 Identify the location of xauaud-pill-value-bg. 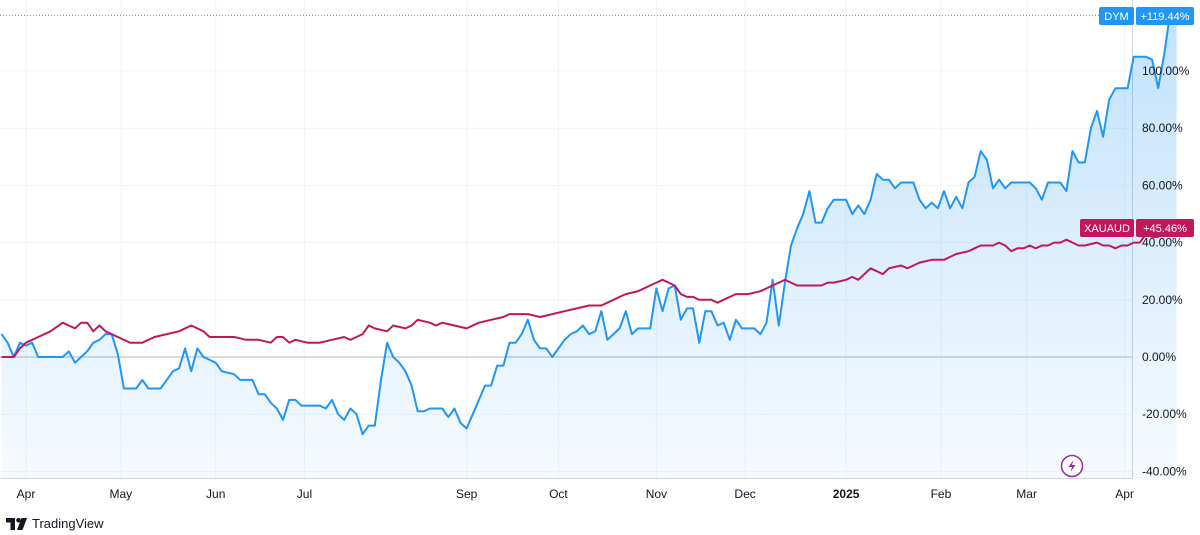
(1165, 228).